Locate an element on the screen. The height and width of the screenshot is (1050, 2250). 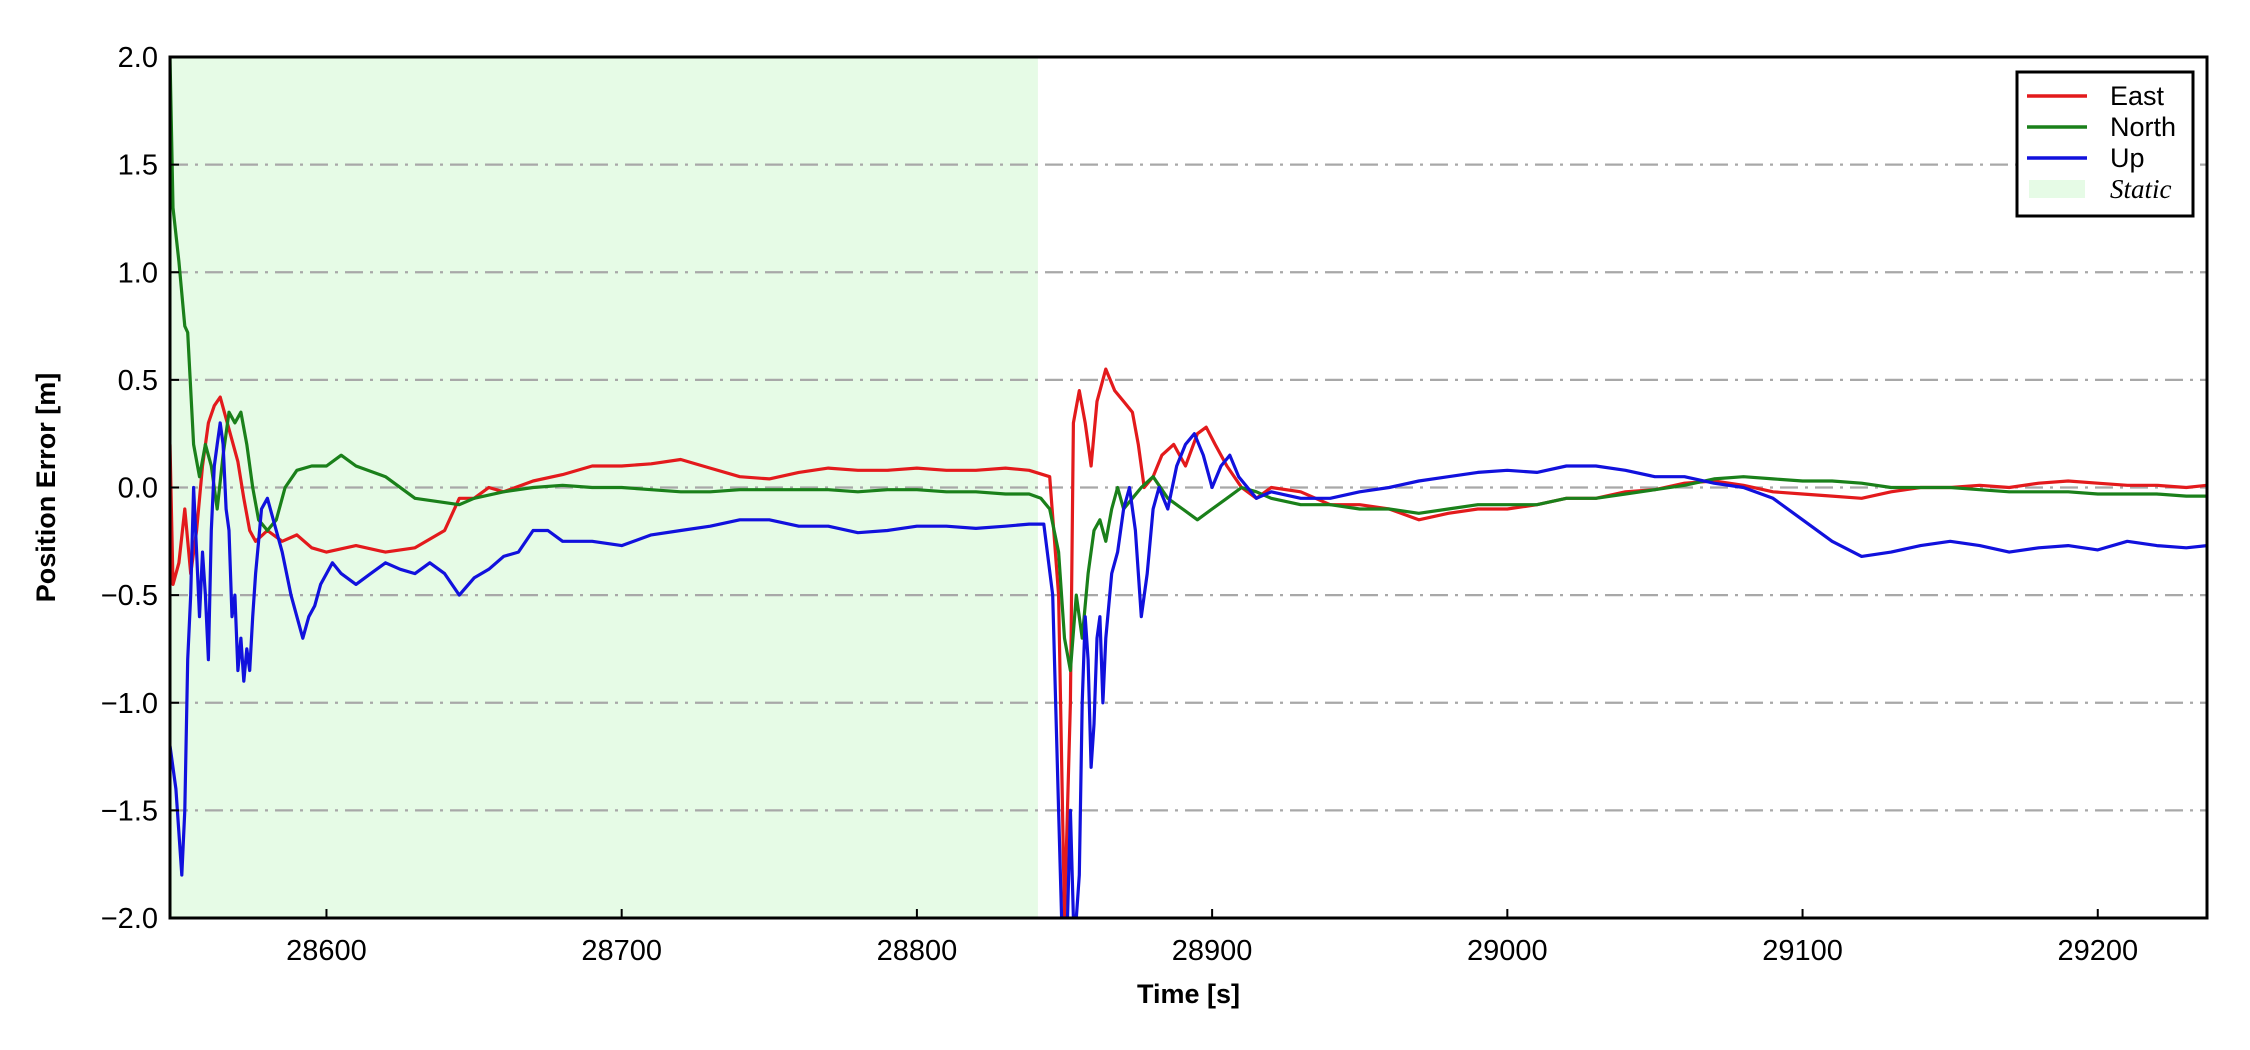
x-tick-label: 29000 is located at coordinates (1507, 951).